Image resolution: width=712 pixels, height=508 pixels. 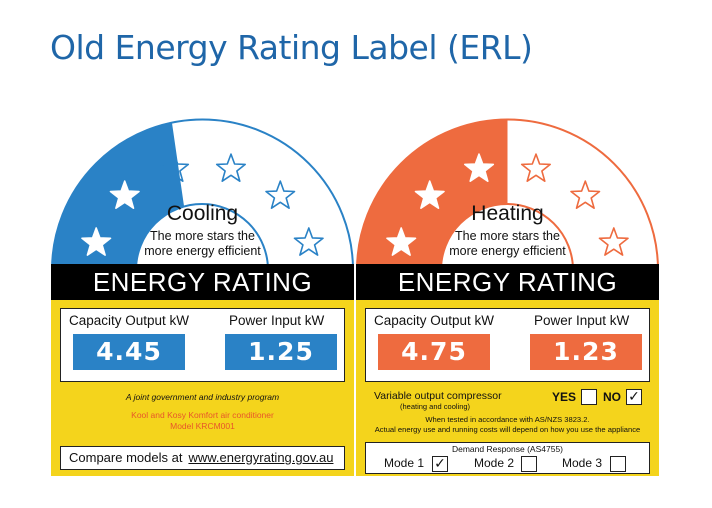 I want to click on yes-checkbox, so click(x=589, y=397).